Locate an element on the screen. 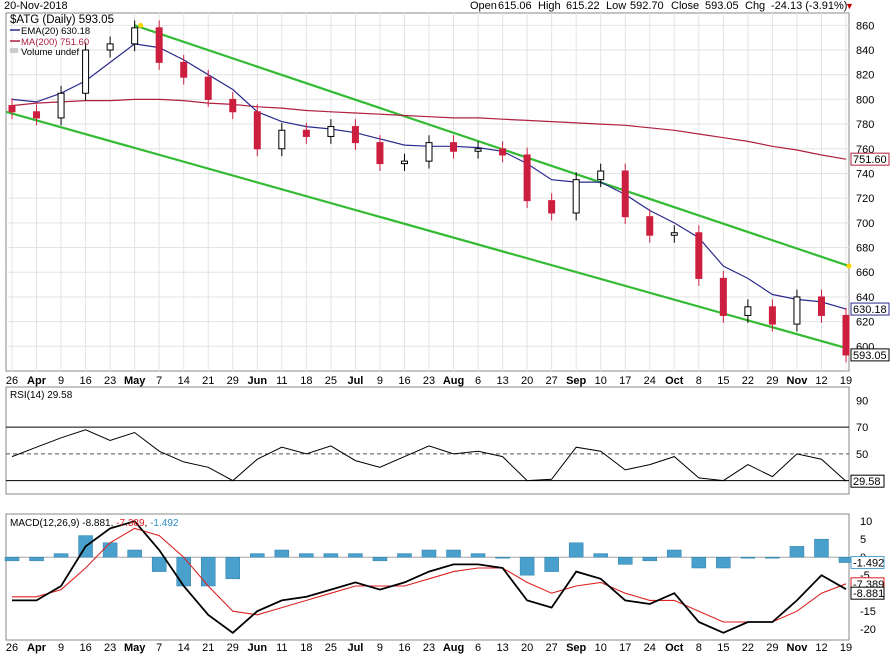 The width and height of the screenshot is (890, 654). legend-ema: EMA(20) 630.18 is located at coordinates (55, 31).